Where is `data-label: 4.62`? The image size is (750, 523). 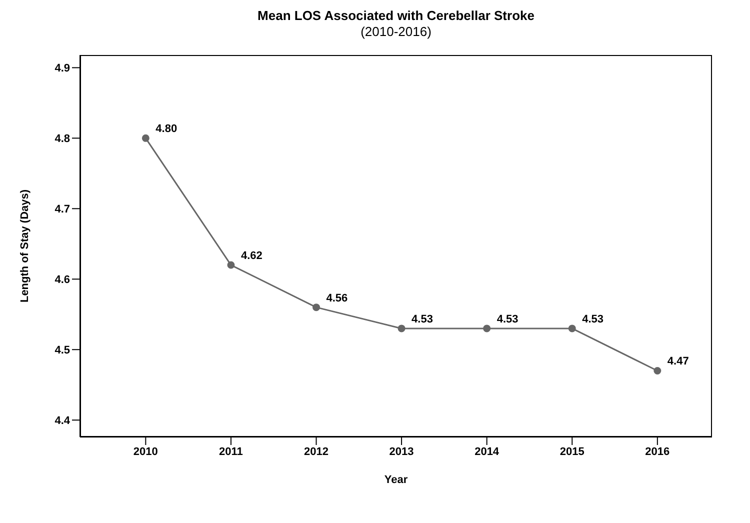 data-label: 4.62 is located at coordinates (251, 256).